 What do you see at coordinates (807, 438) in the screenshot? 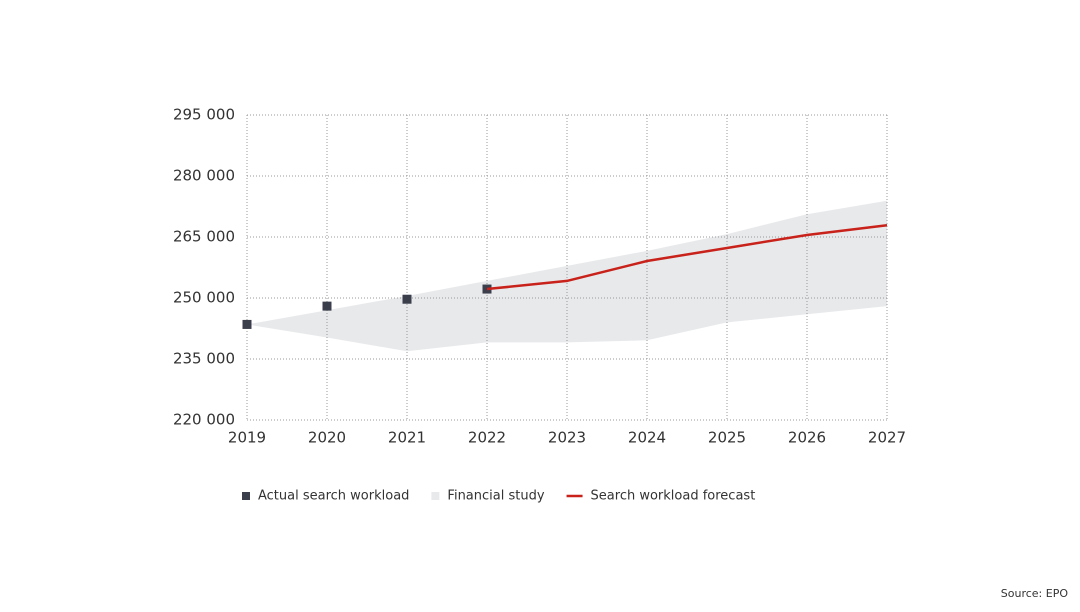
I see `x-tick-label: 2026` at bounding box center [807, 438].